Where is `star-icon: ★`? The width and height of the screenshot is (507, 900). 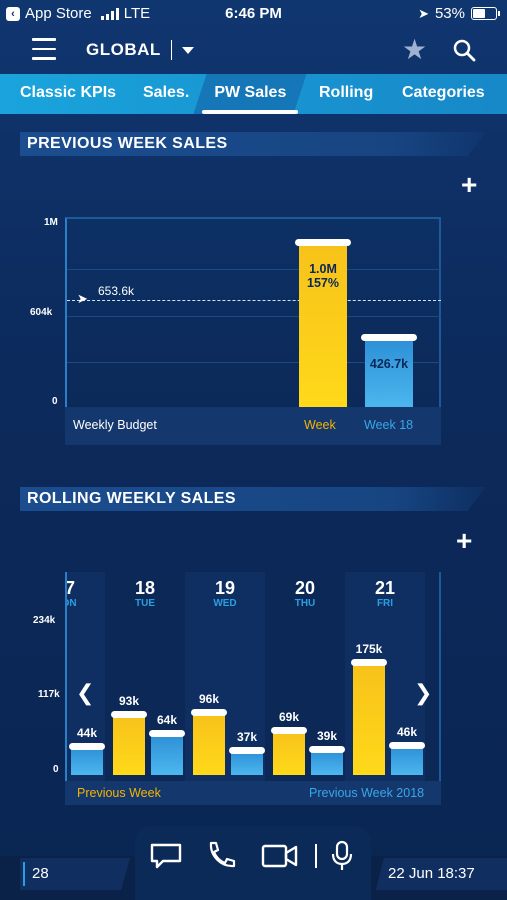 star-icon: ★ is located at coordinates (415, 49).